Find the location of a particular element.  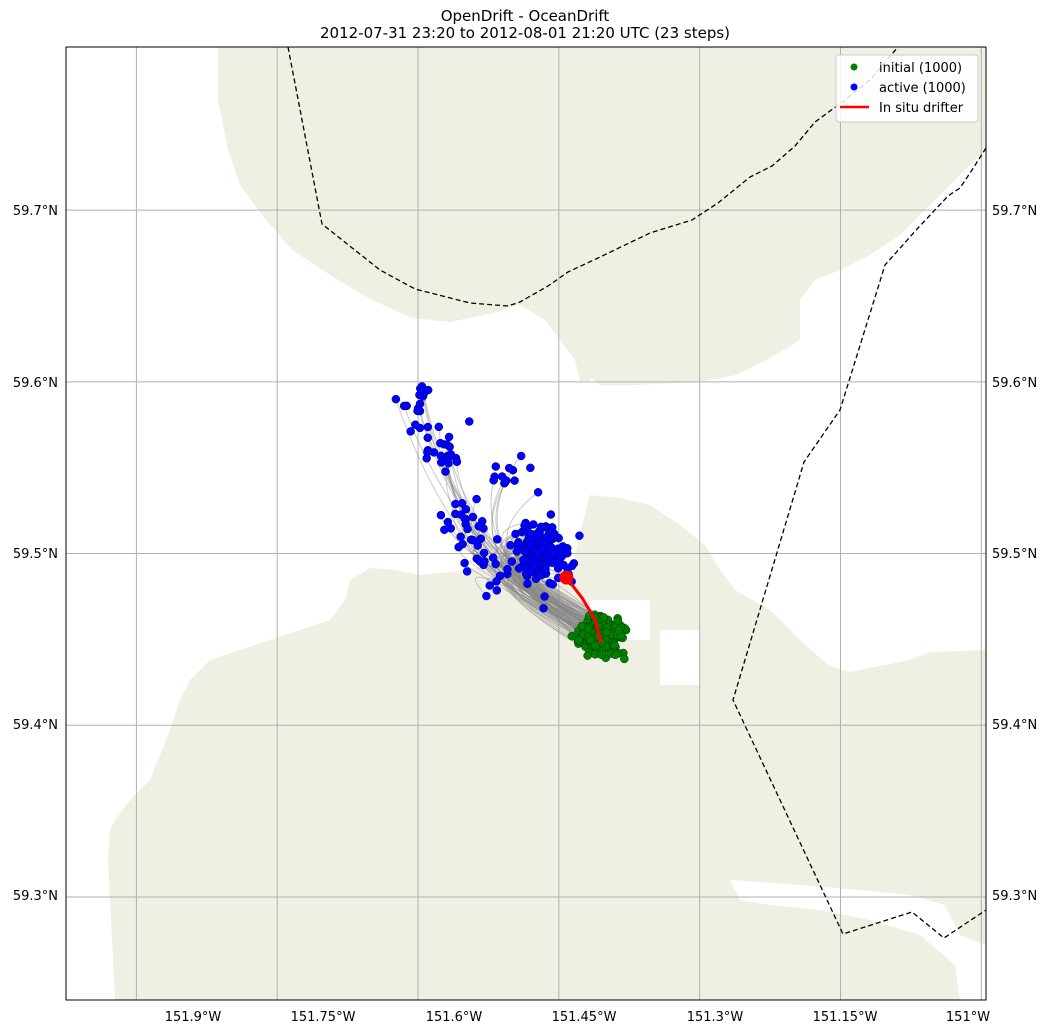

chart-title: OpenDrift - OceanDrift is located at coordinates (525, 16).